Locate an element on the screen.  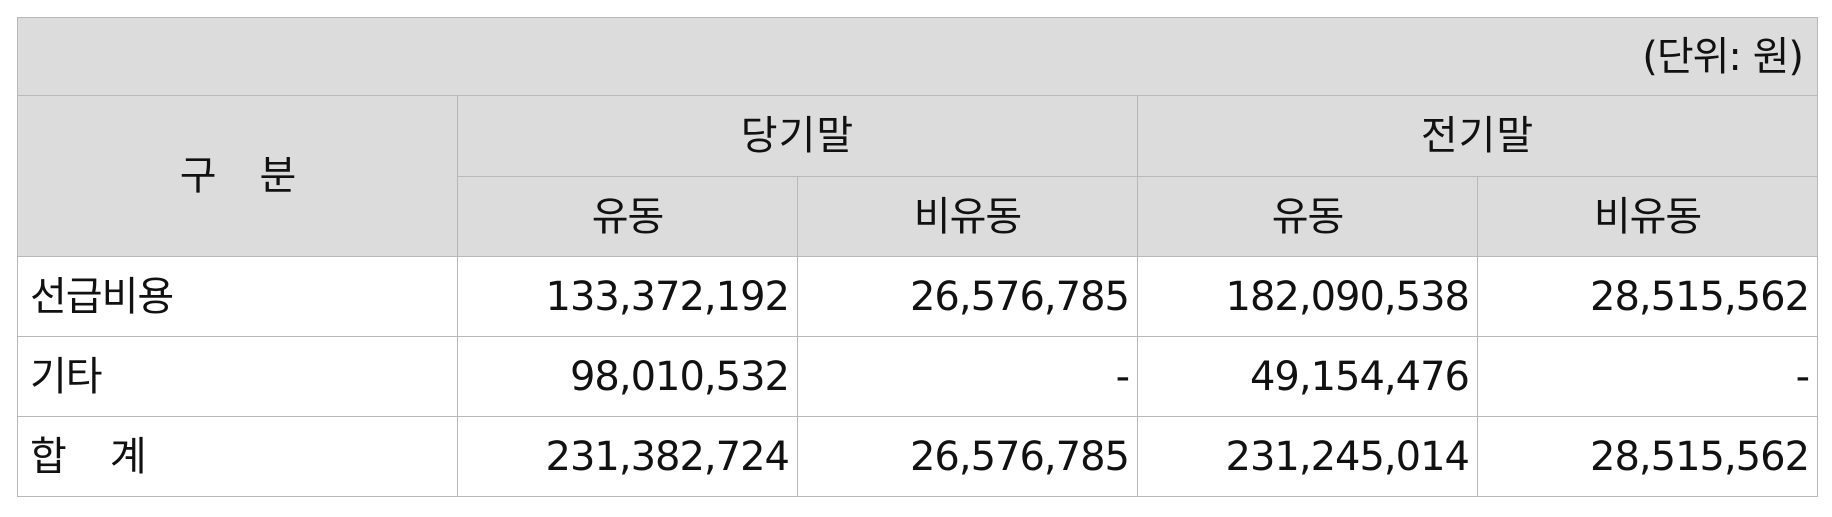
cell-current-current: 133,372,192 is located at coordinates (627, 296).